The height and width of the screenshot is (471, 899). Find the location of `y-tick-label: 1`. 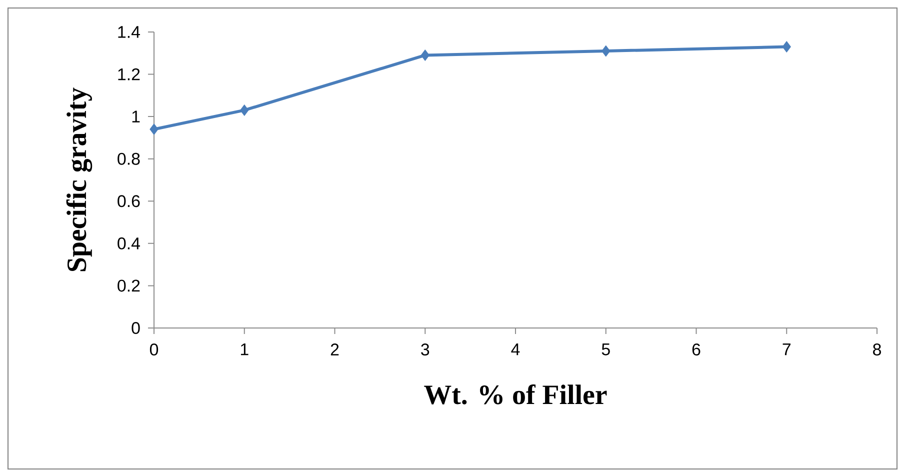

y-tick-label: 1 is located at coordinates (136, 116).